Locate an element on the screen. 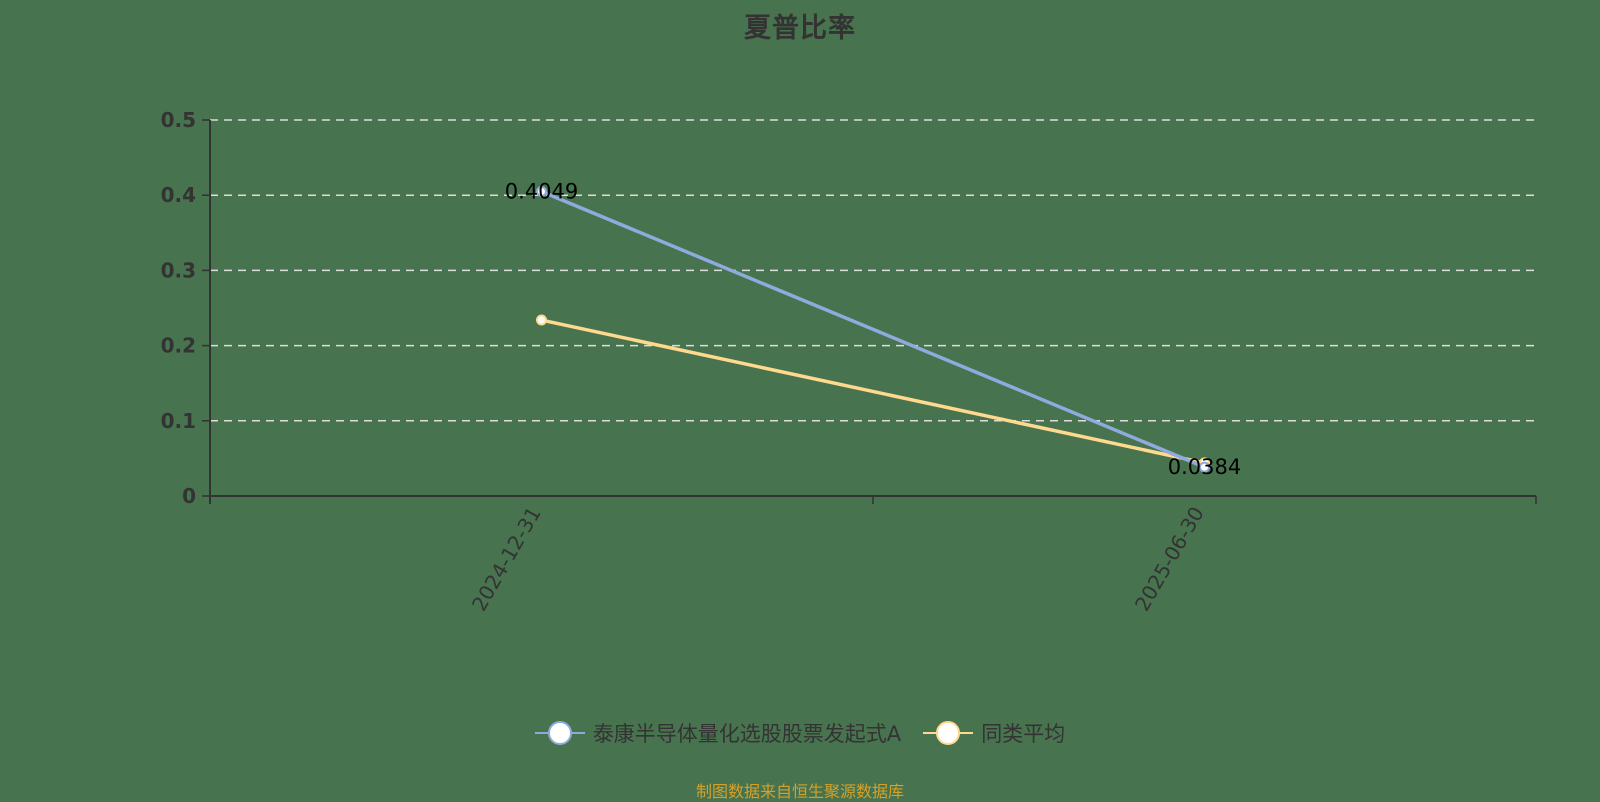  y-tick-label: 0.3 is located at coordinates (178, 270).